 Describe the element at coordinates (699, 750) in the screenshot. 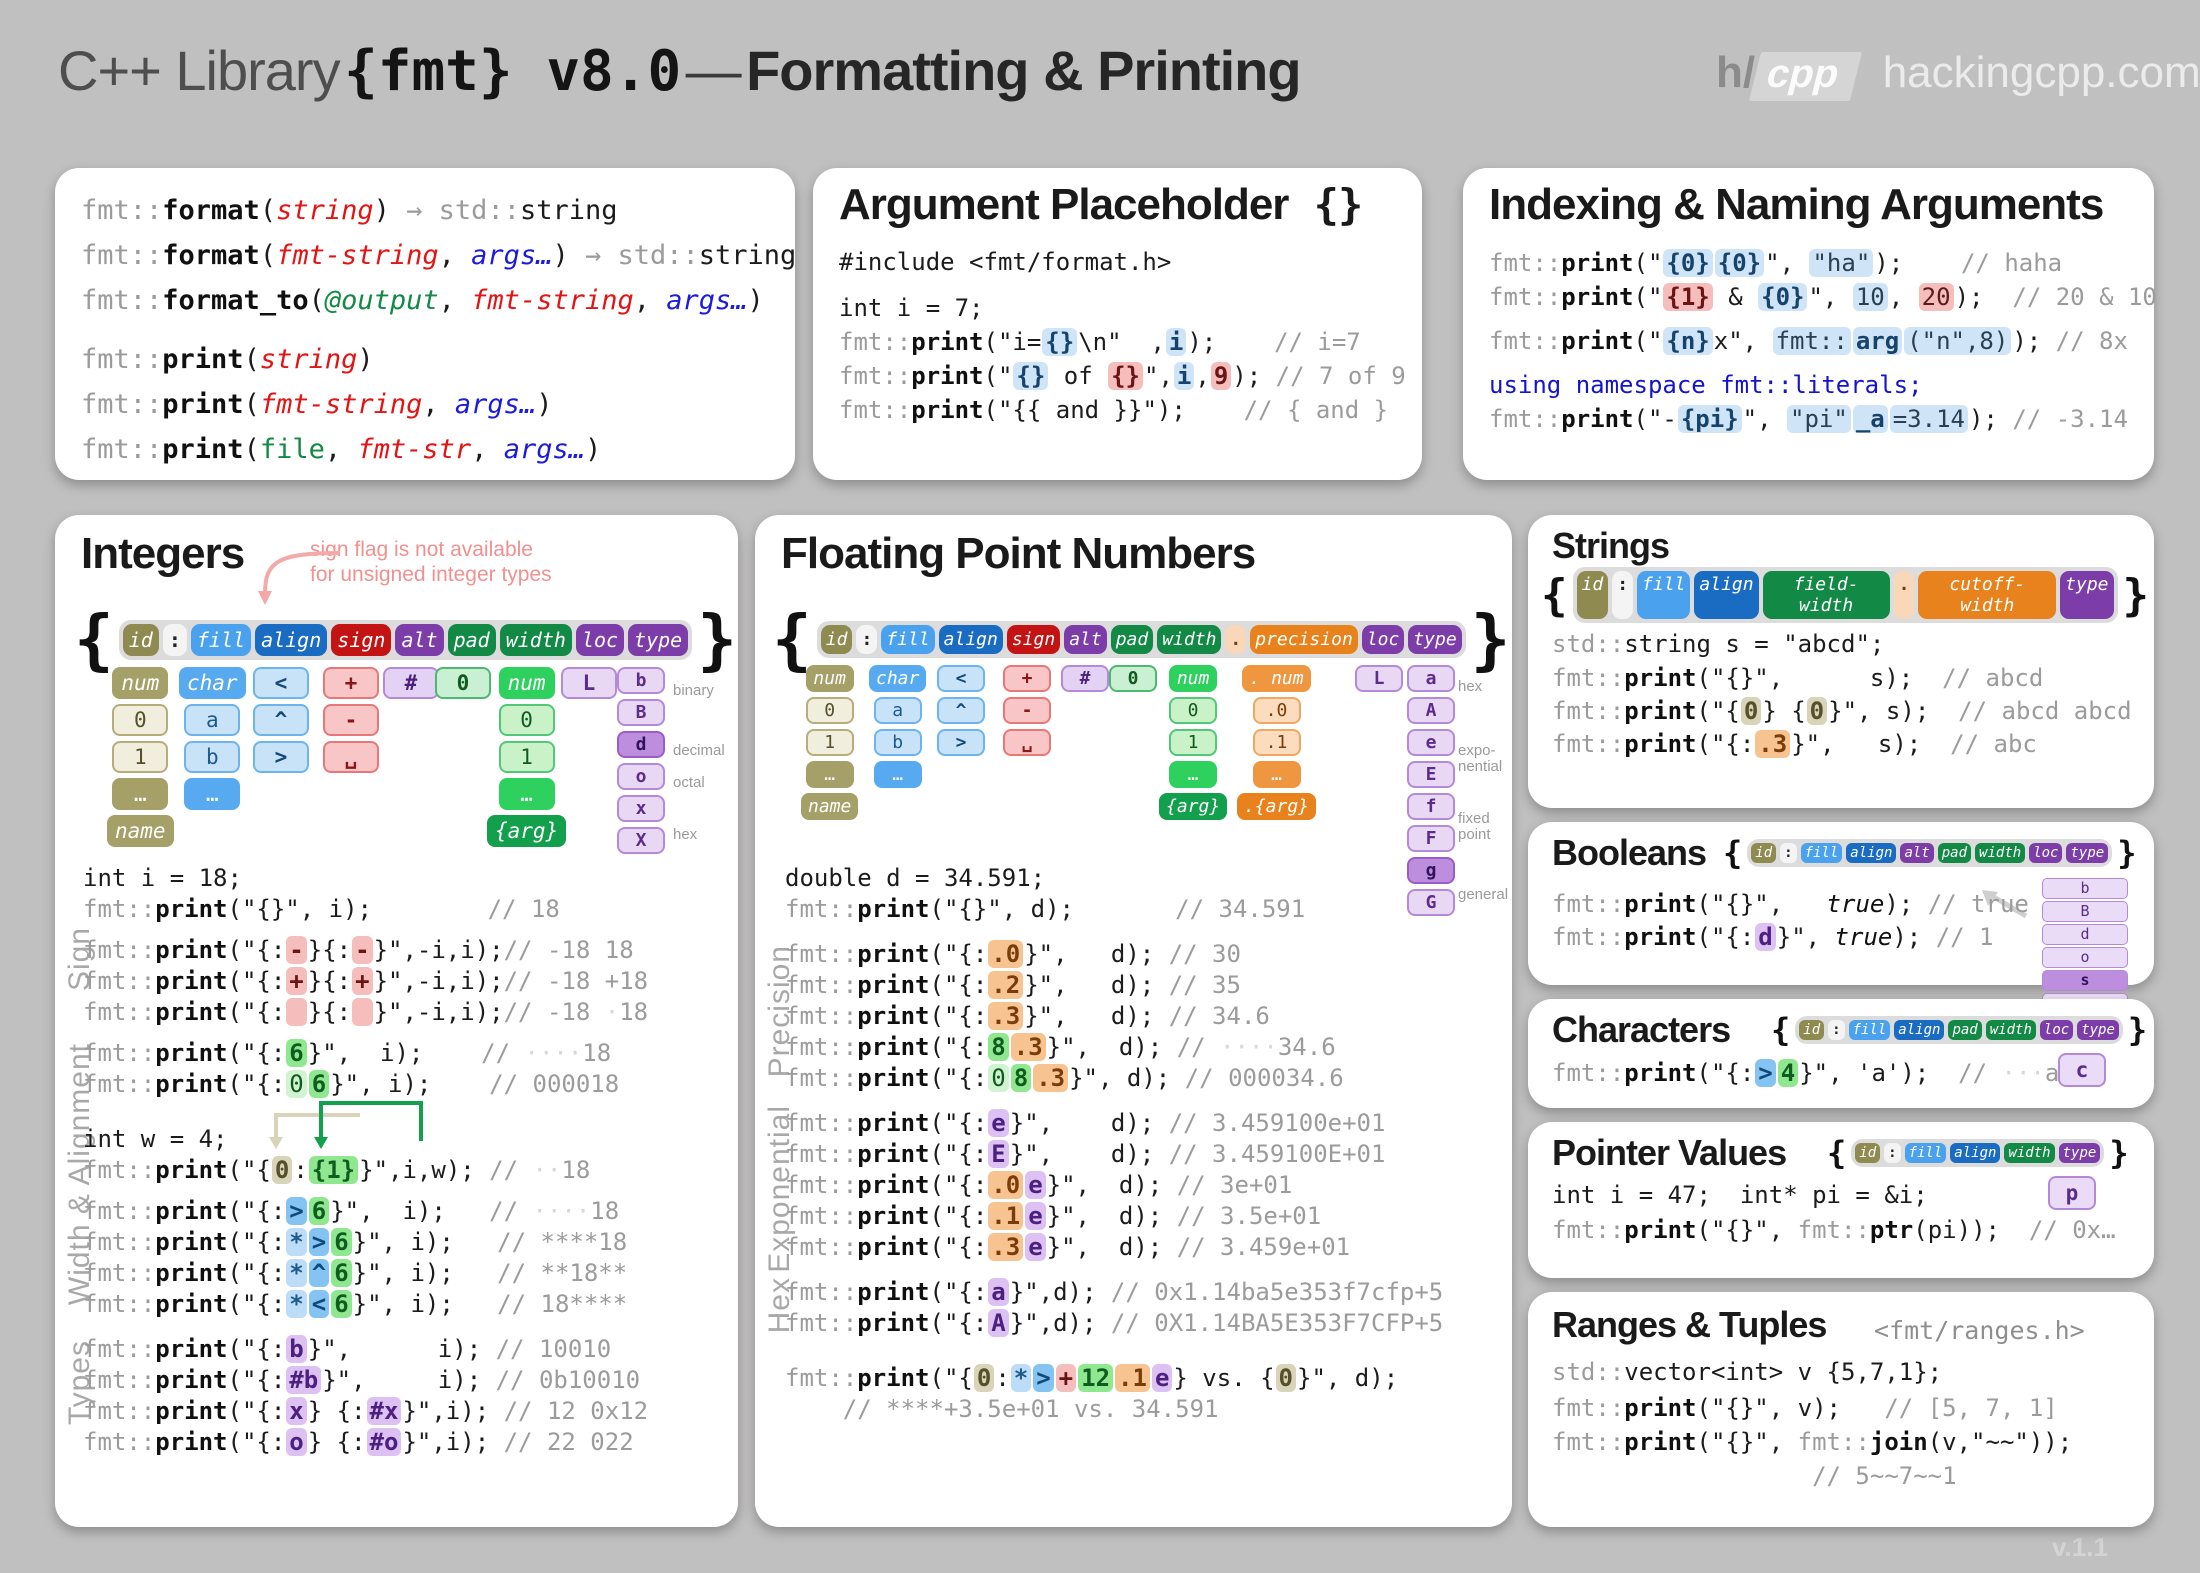

I see `type-note-decimal: decimal` at that location.